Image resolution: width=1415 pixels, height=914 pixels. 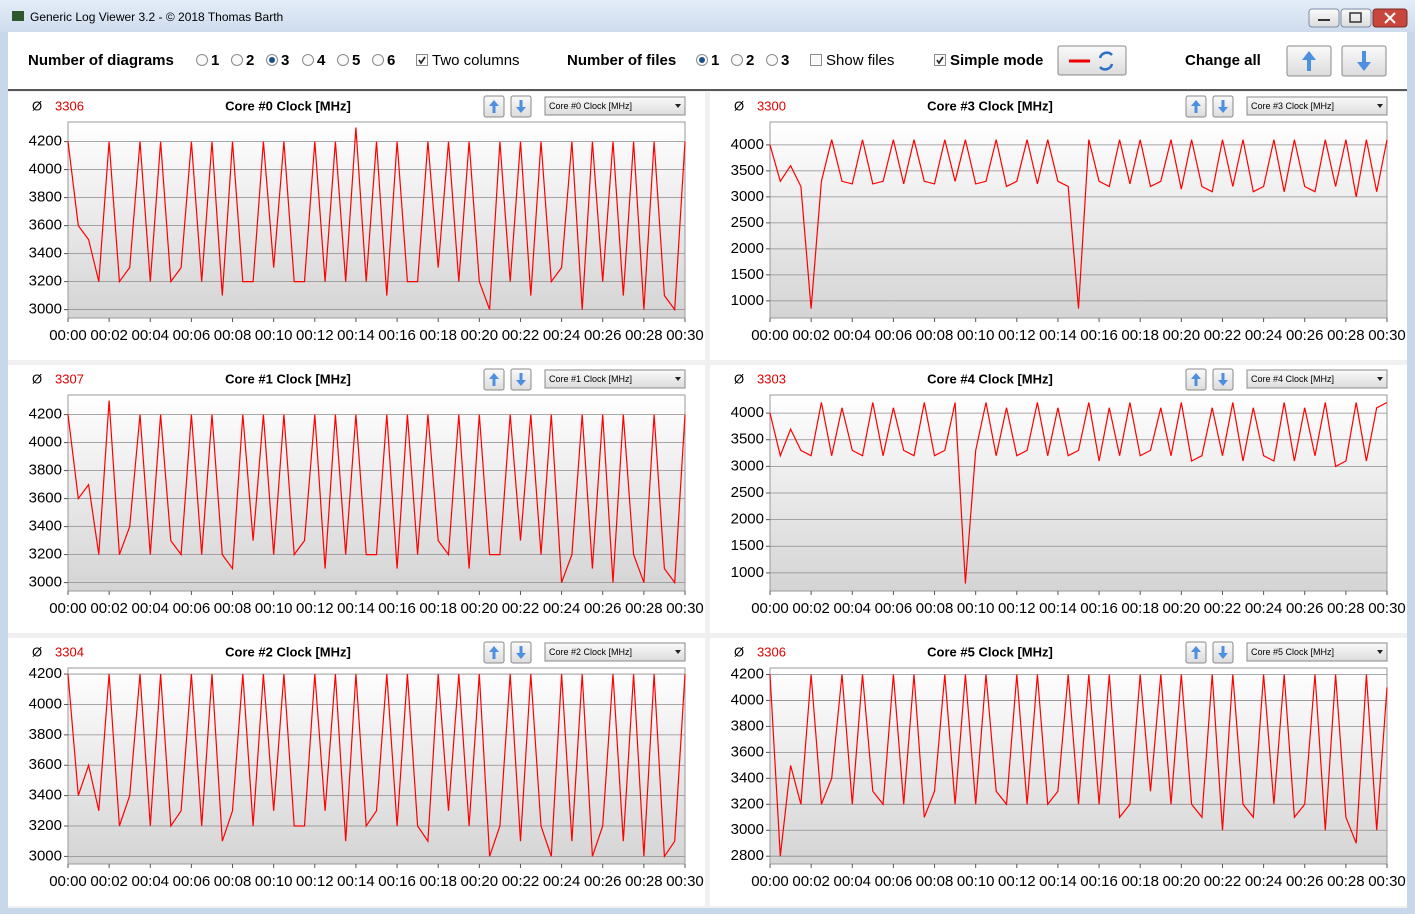 What do you see at coordinates (521, 881) in the screenshot?
I see `x-tick-label: 00:22` at bounding box center [521, 881].